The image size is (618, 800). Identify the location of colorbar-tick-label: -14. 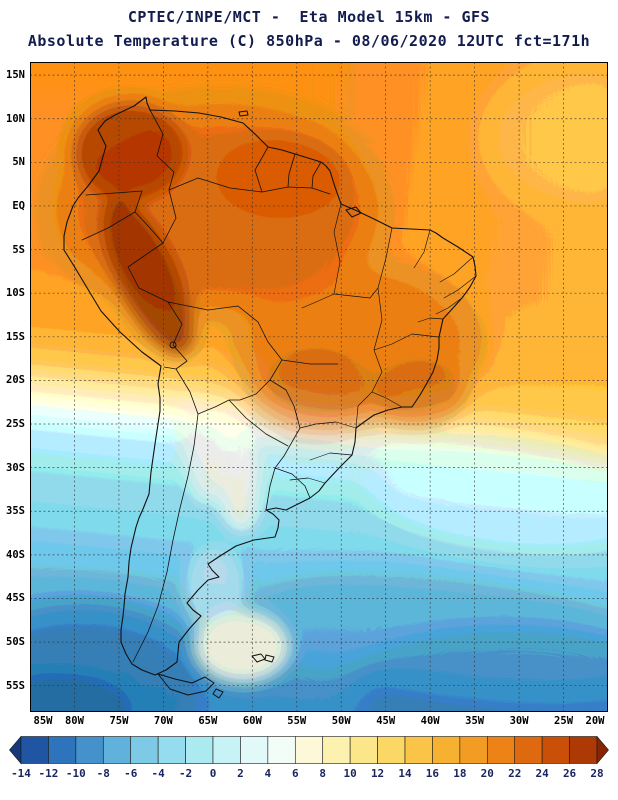
(21, 773).